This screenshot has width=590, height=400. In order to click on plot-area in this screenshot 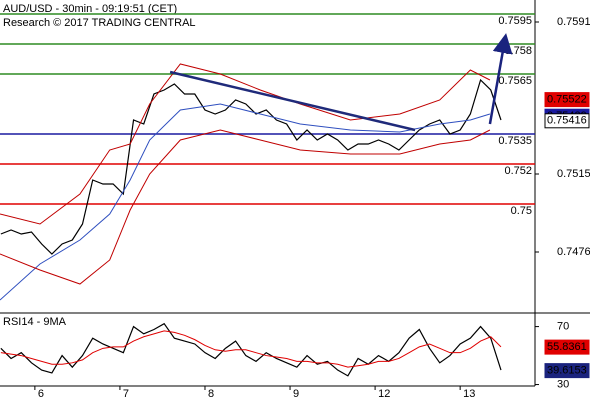, I will do `click(251, 349)`.